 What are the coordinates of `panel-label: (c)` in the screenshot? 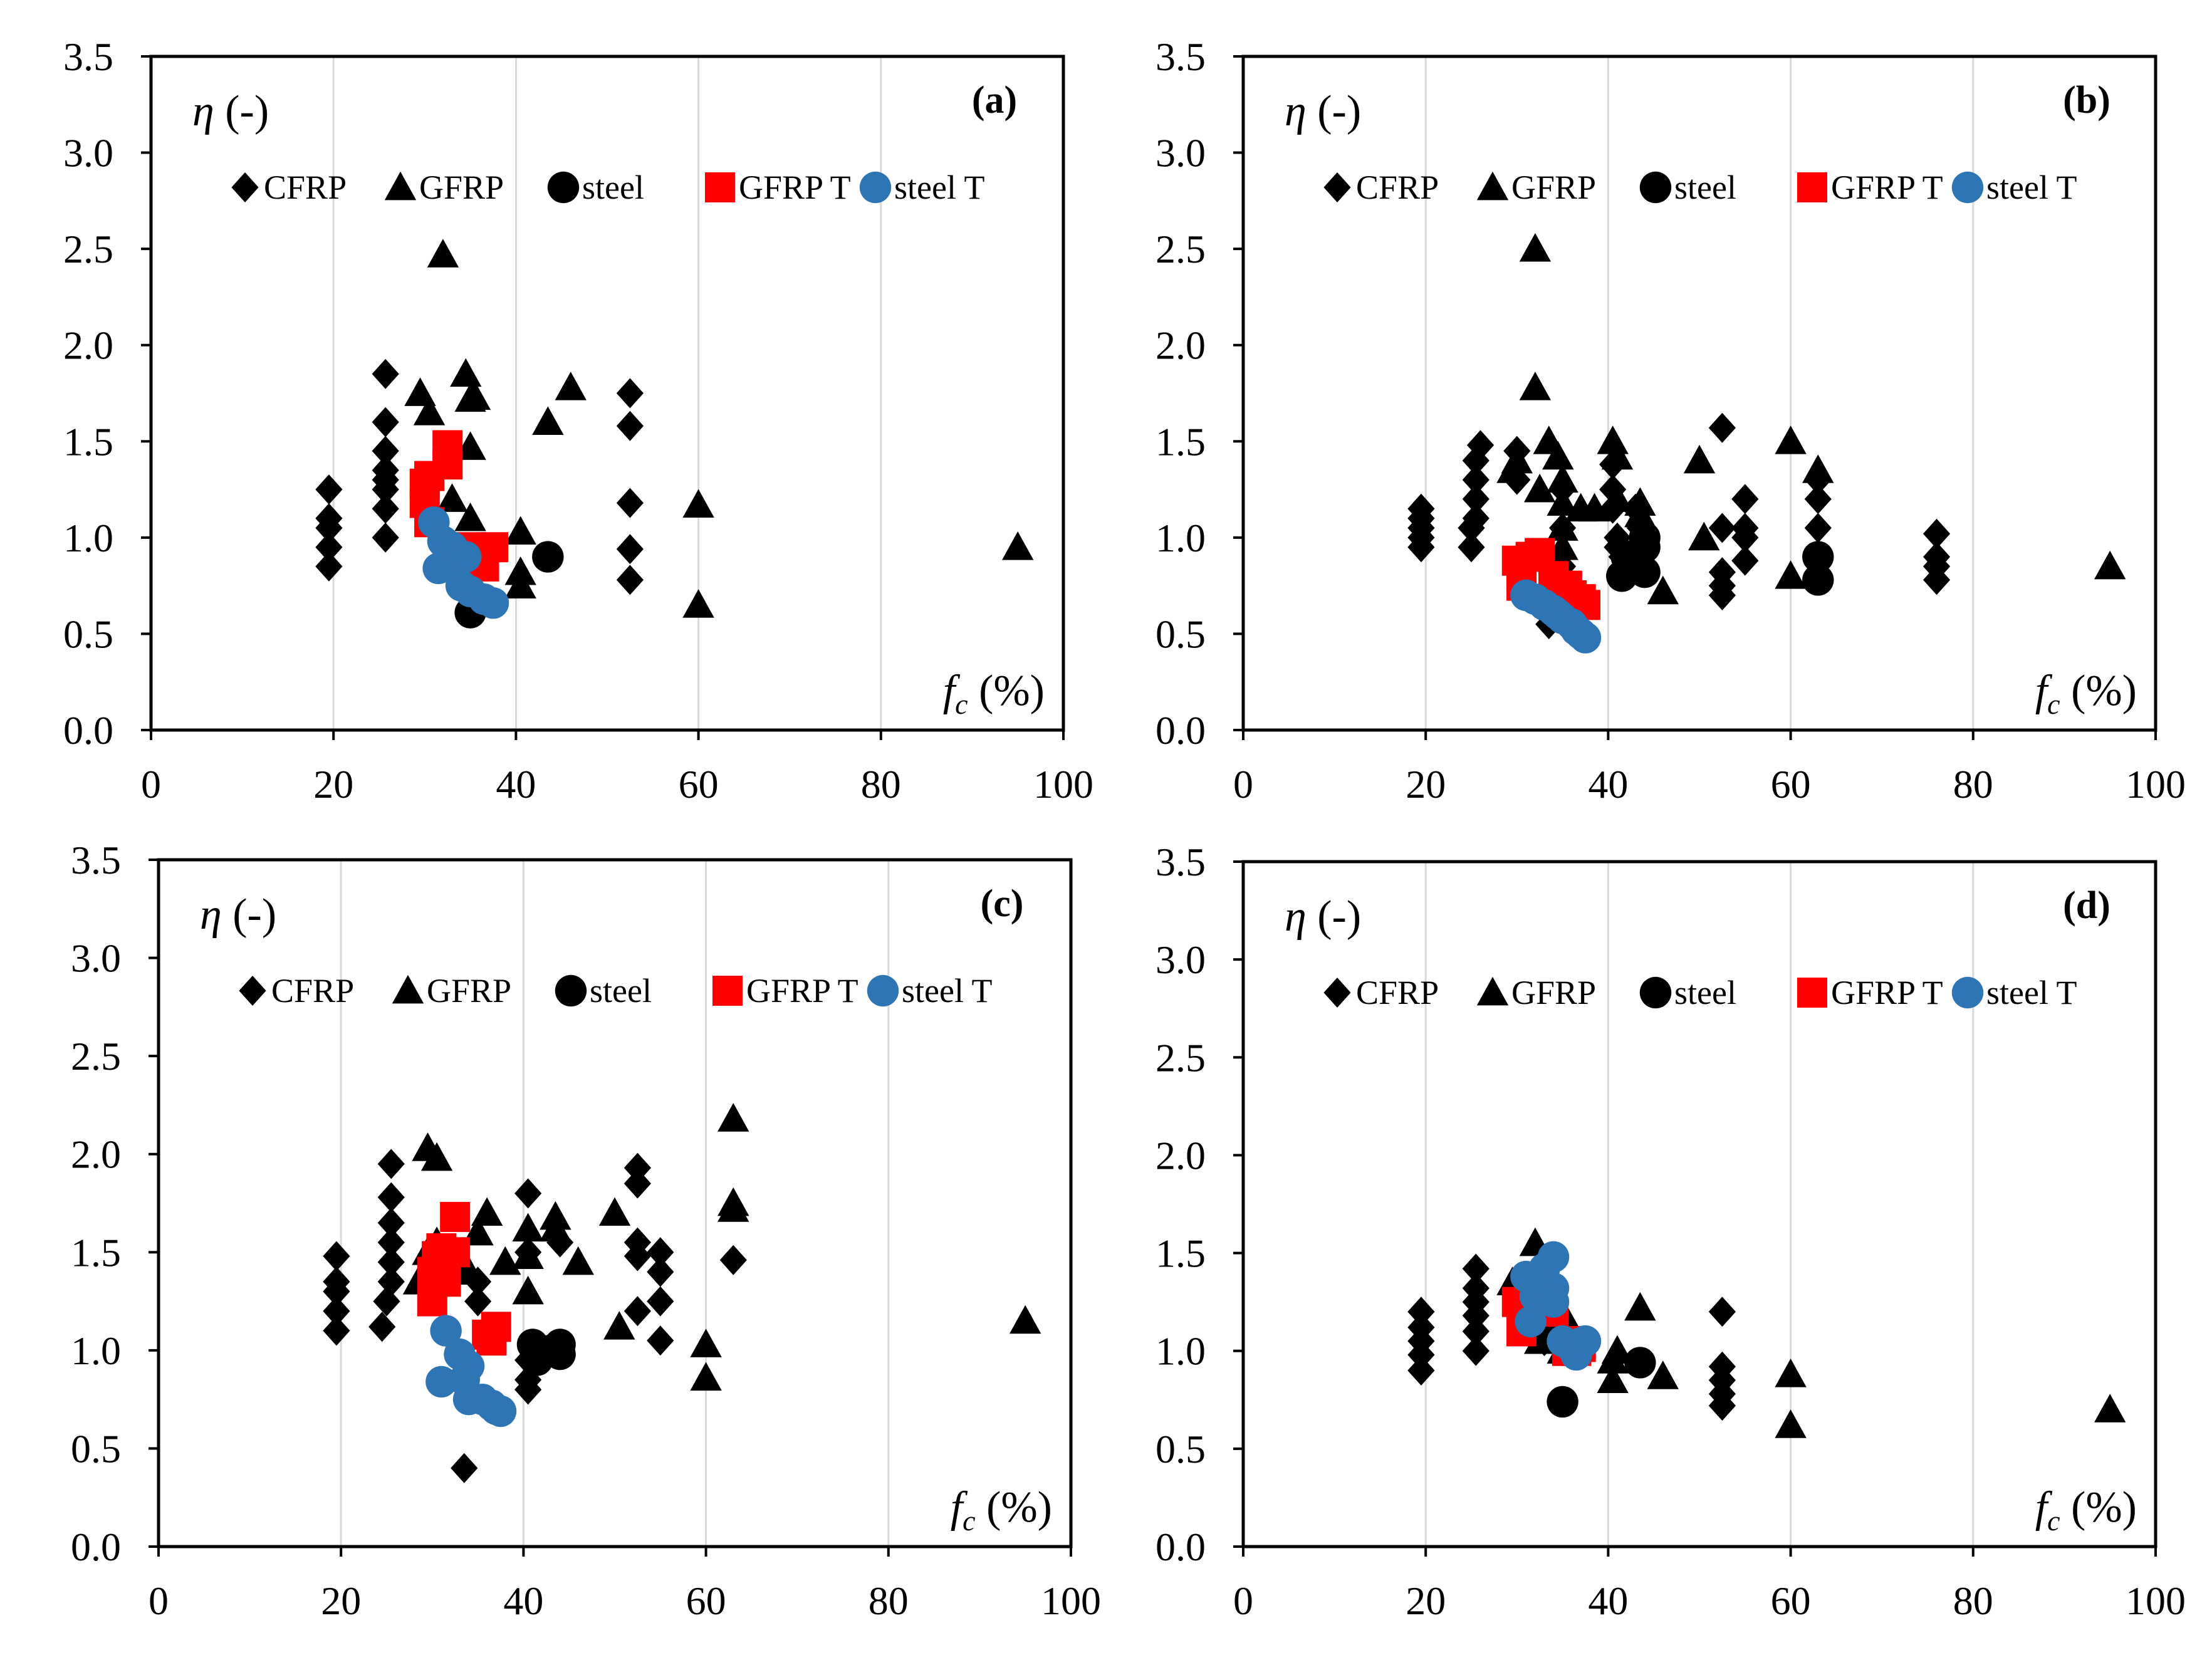 It's located at (1003, 904).